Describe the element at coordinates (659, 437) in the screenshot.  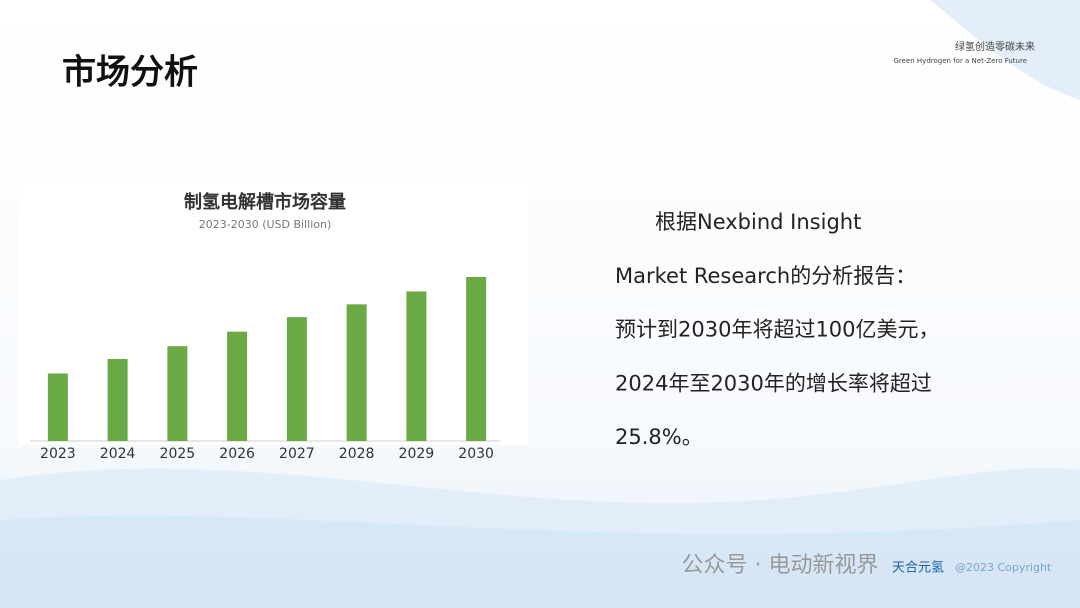
I see `body-line: 25.8%。` at that location.